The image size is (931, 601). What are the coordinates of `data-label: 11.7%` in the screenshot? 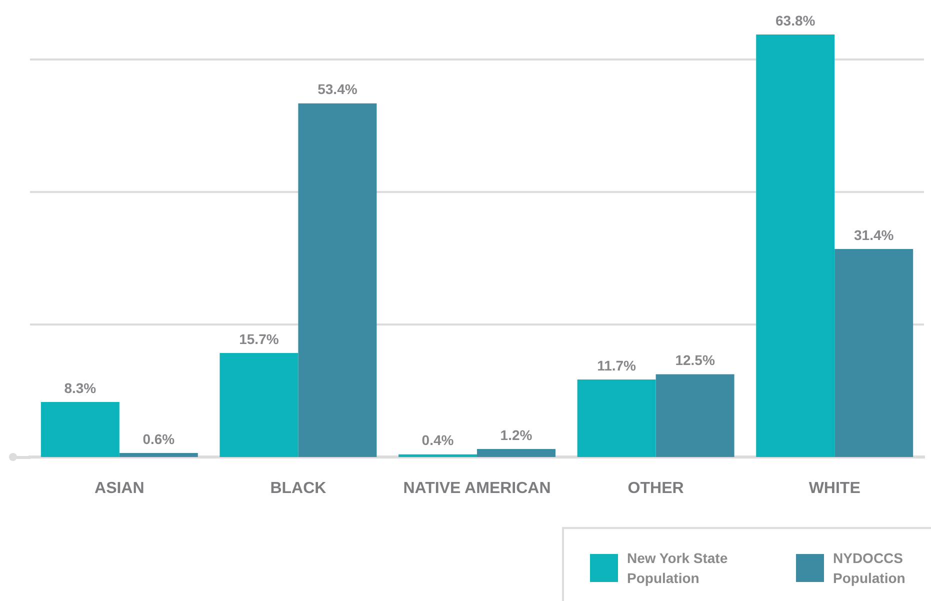 It's located at (617, 365).